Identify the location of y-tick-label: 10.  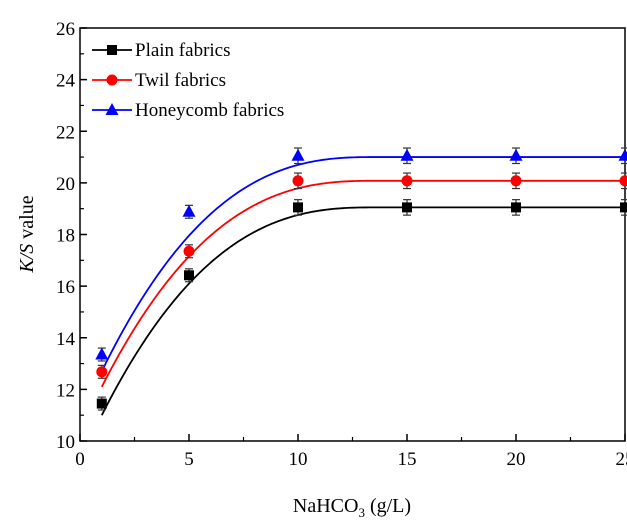
(65, 442).